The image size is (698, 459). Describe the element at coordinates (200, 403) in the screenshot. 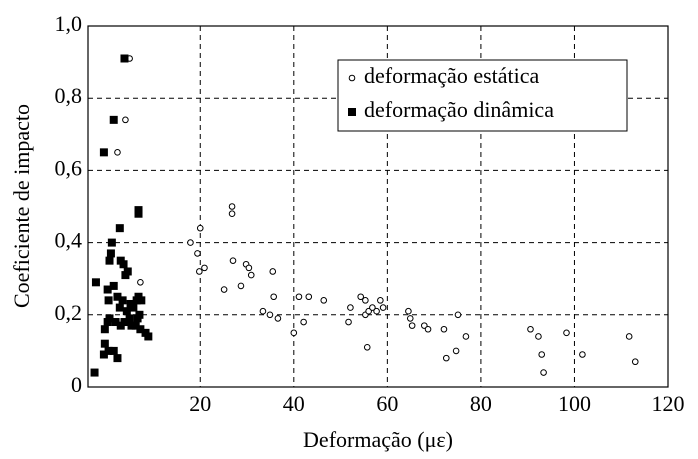

I see `x-tick-label: 20` at that location.